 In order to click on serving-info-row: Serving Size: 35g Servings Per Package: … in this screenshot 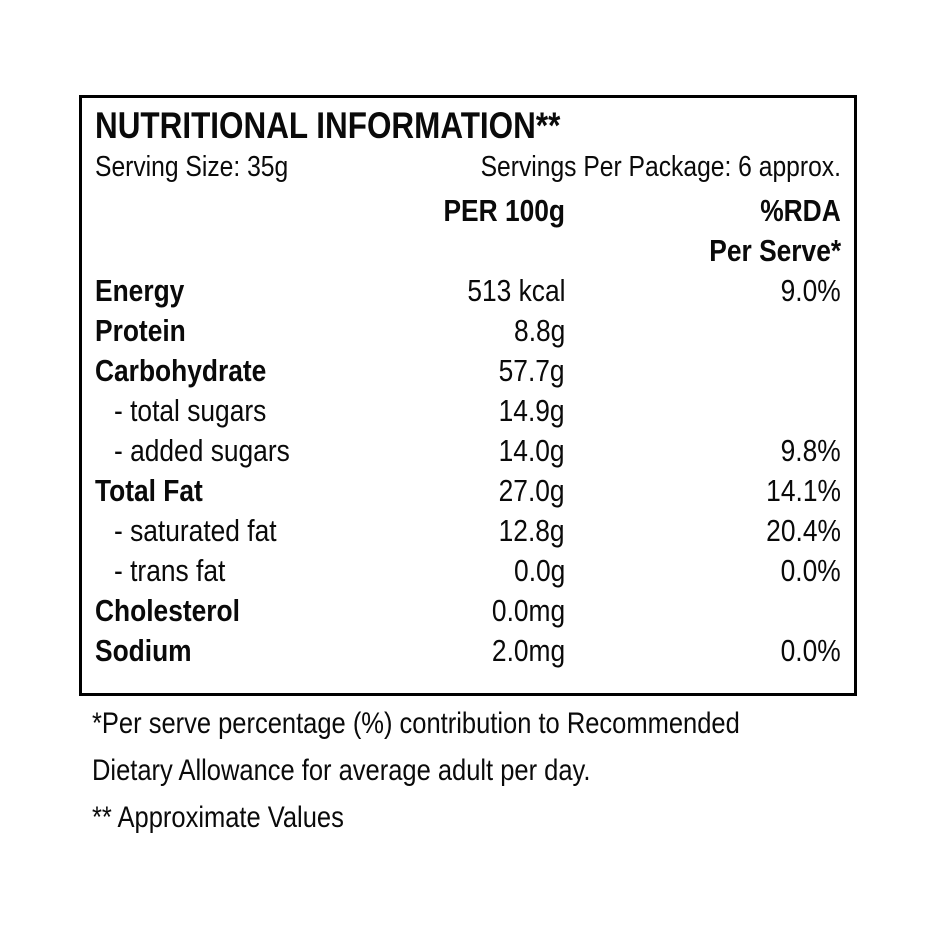, I will do `click(468, 167)`.